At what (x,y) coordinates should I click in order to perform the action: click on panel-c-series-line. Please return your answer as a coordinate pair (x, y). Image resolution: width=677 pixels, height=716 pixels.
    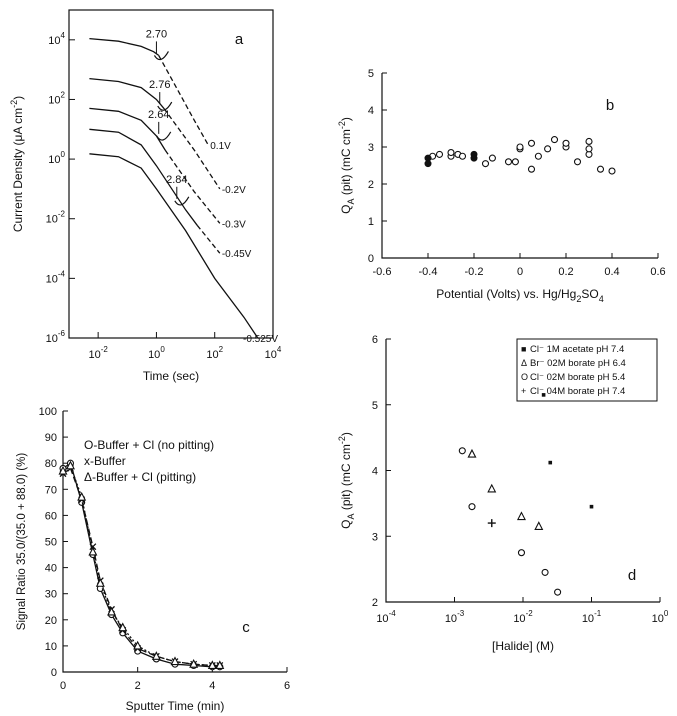
    Looking at the image, I should click on (141, 565).